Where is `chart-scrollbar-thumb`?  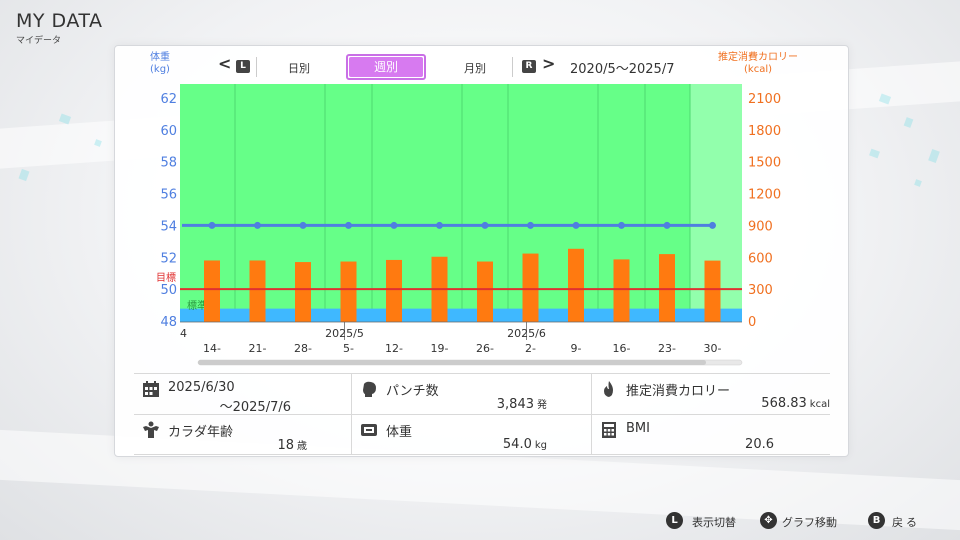
chart-scrollbar-thumb is located at coordinates (452, 362).